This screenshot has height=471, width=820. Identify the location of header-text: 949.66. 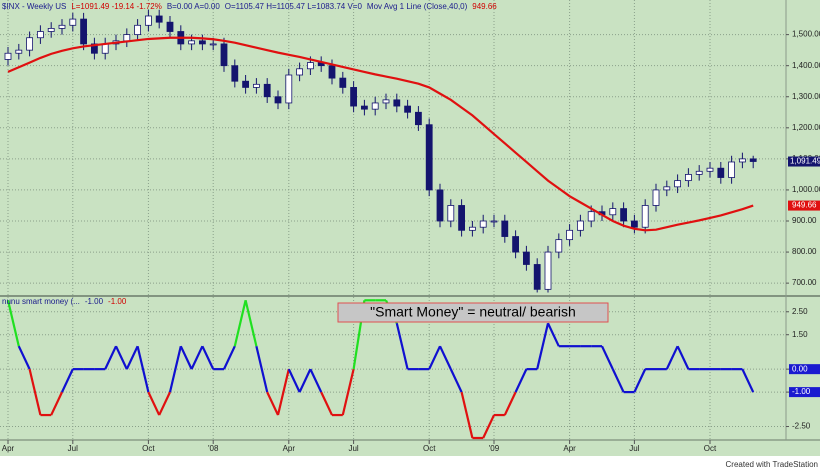
(484, 6).